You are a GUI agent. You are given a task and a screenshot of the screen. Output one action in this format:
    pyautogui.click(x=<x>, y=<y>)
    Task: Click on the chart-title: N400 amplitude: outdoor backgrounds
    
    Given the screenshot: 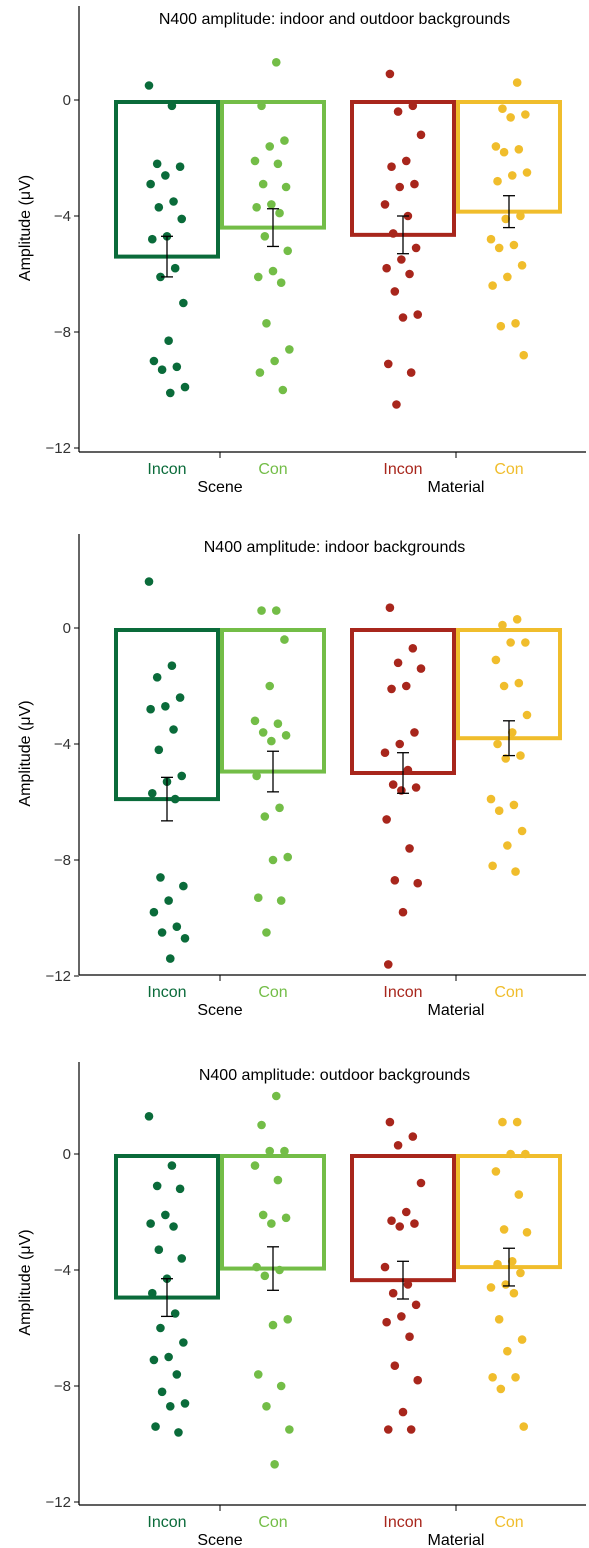 What is the action you would take?
    pyautogui.click(x=334, y=1075)
    